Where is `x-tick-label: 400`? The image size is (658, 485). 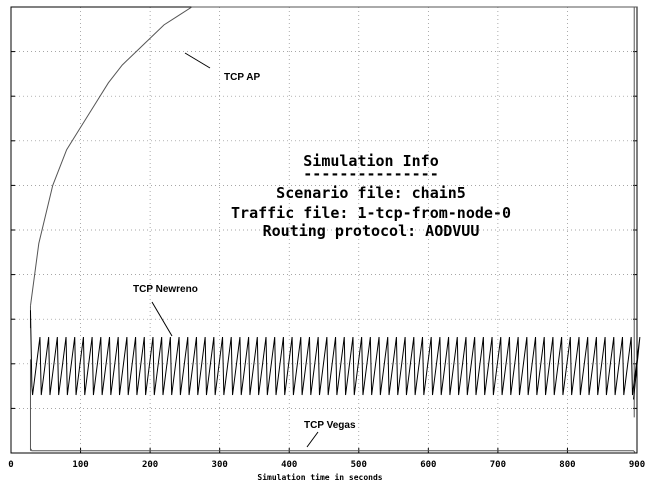
x-tick-label: 400 is located at coordinates (289, 465).